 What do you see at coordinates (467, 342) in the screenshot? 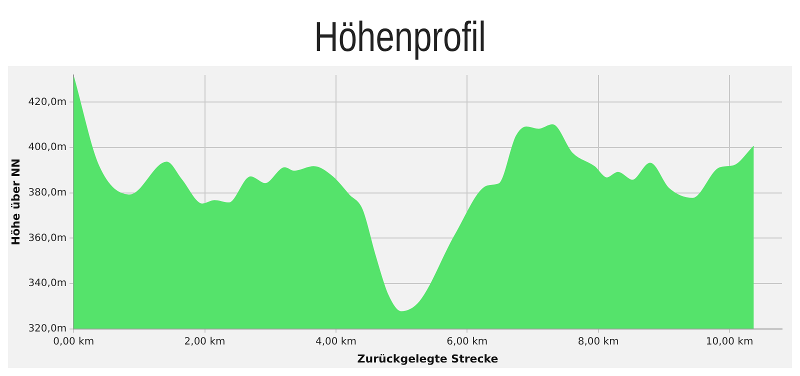
I see `x-tick-label: 6,00 km` at bounding box center [467, 342].